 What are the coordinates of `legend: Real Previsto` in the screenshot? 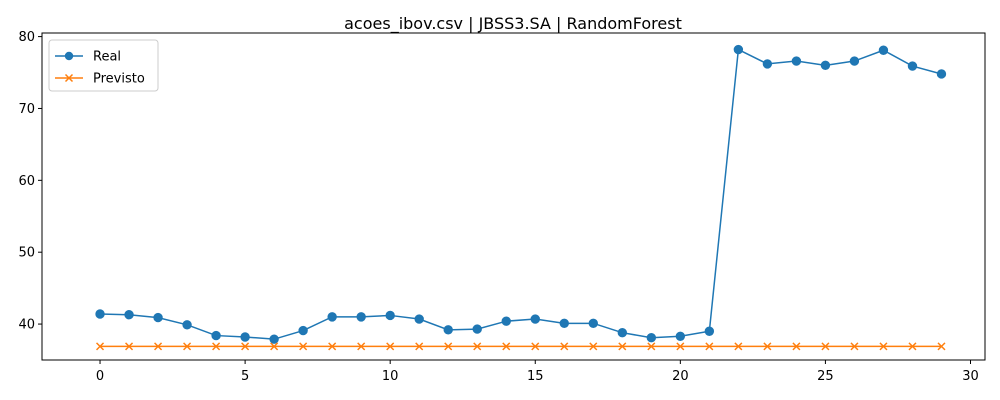 It's located at (103, 65).